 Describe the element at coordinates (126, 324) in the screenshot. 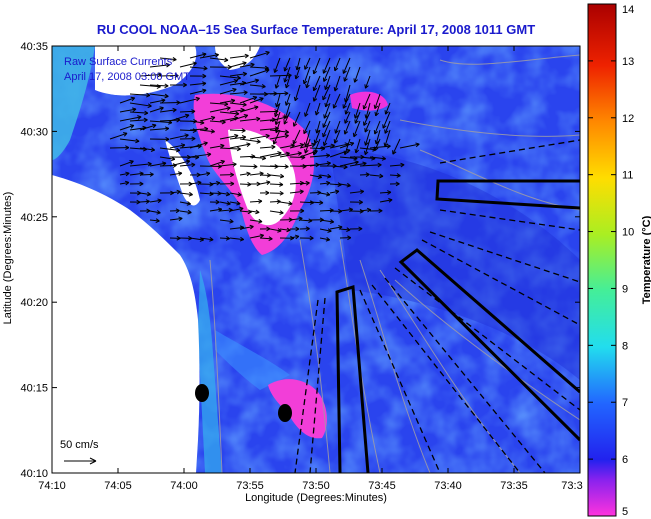

I see `land-nj-coast` at that location.